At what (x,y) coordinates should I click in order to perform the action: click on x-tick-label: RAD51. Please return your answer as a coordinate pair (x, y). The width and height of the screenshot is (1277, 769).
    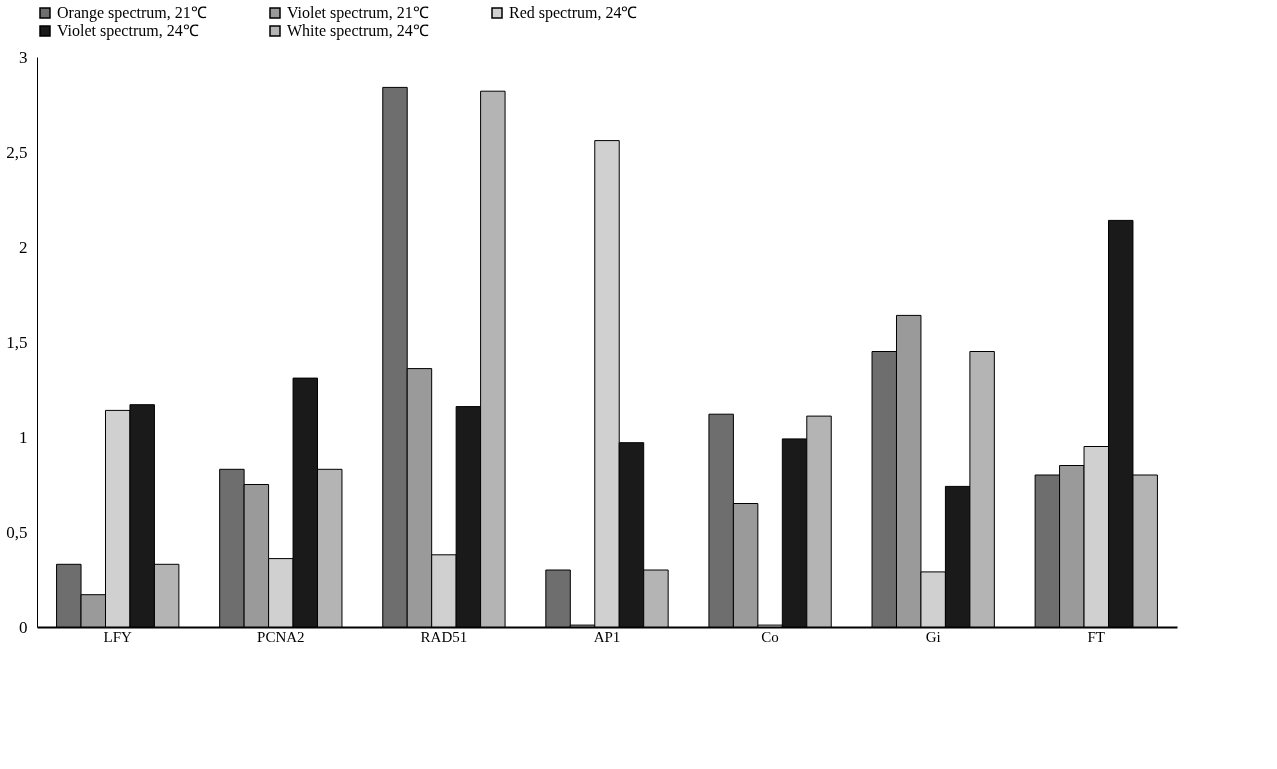
    Looking at the image, I should click on (444, 636).